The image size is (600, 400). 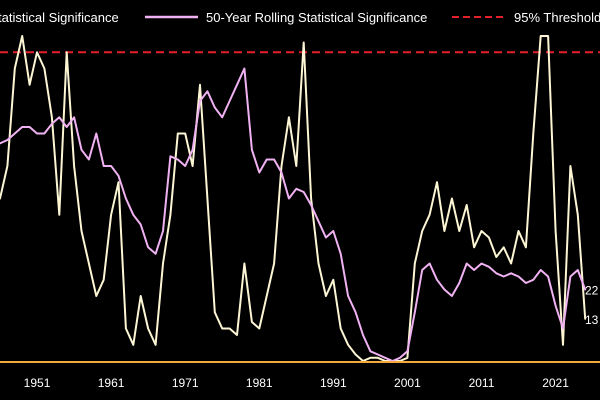 I want to click on x-tick-label: 2021, so click(x=555, y=383).